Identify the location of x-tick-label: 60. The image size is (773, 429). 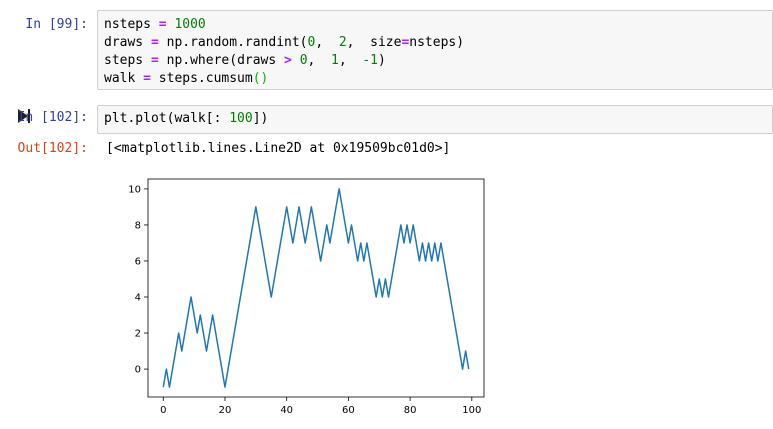
(348, 410).